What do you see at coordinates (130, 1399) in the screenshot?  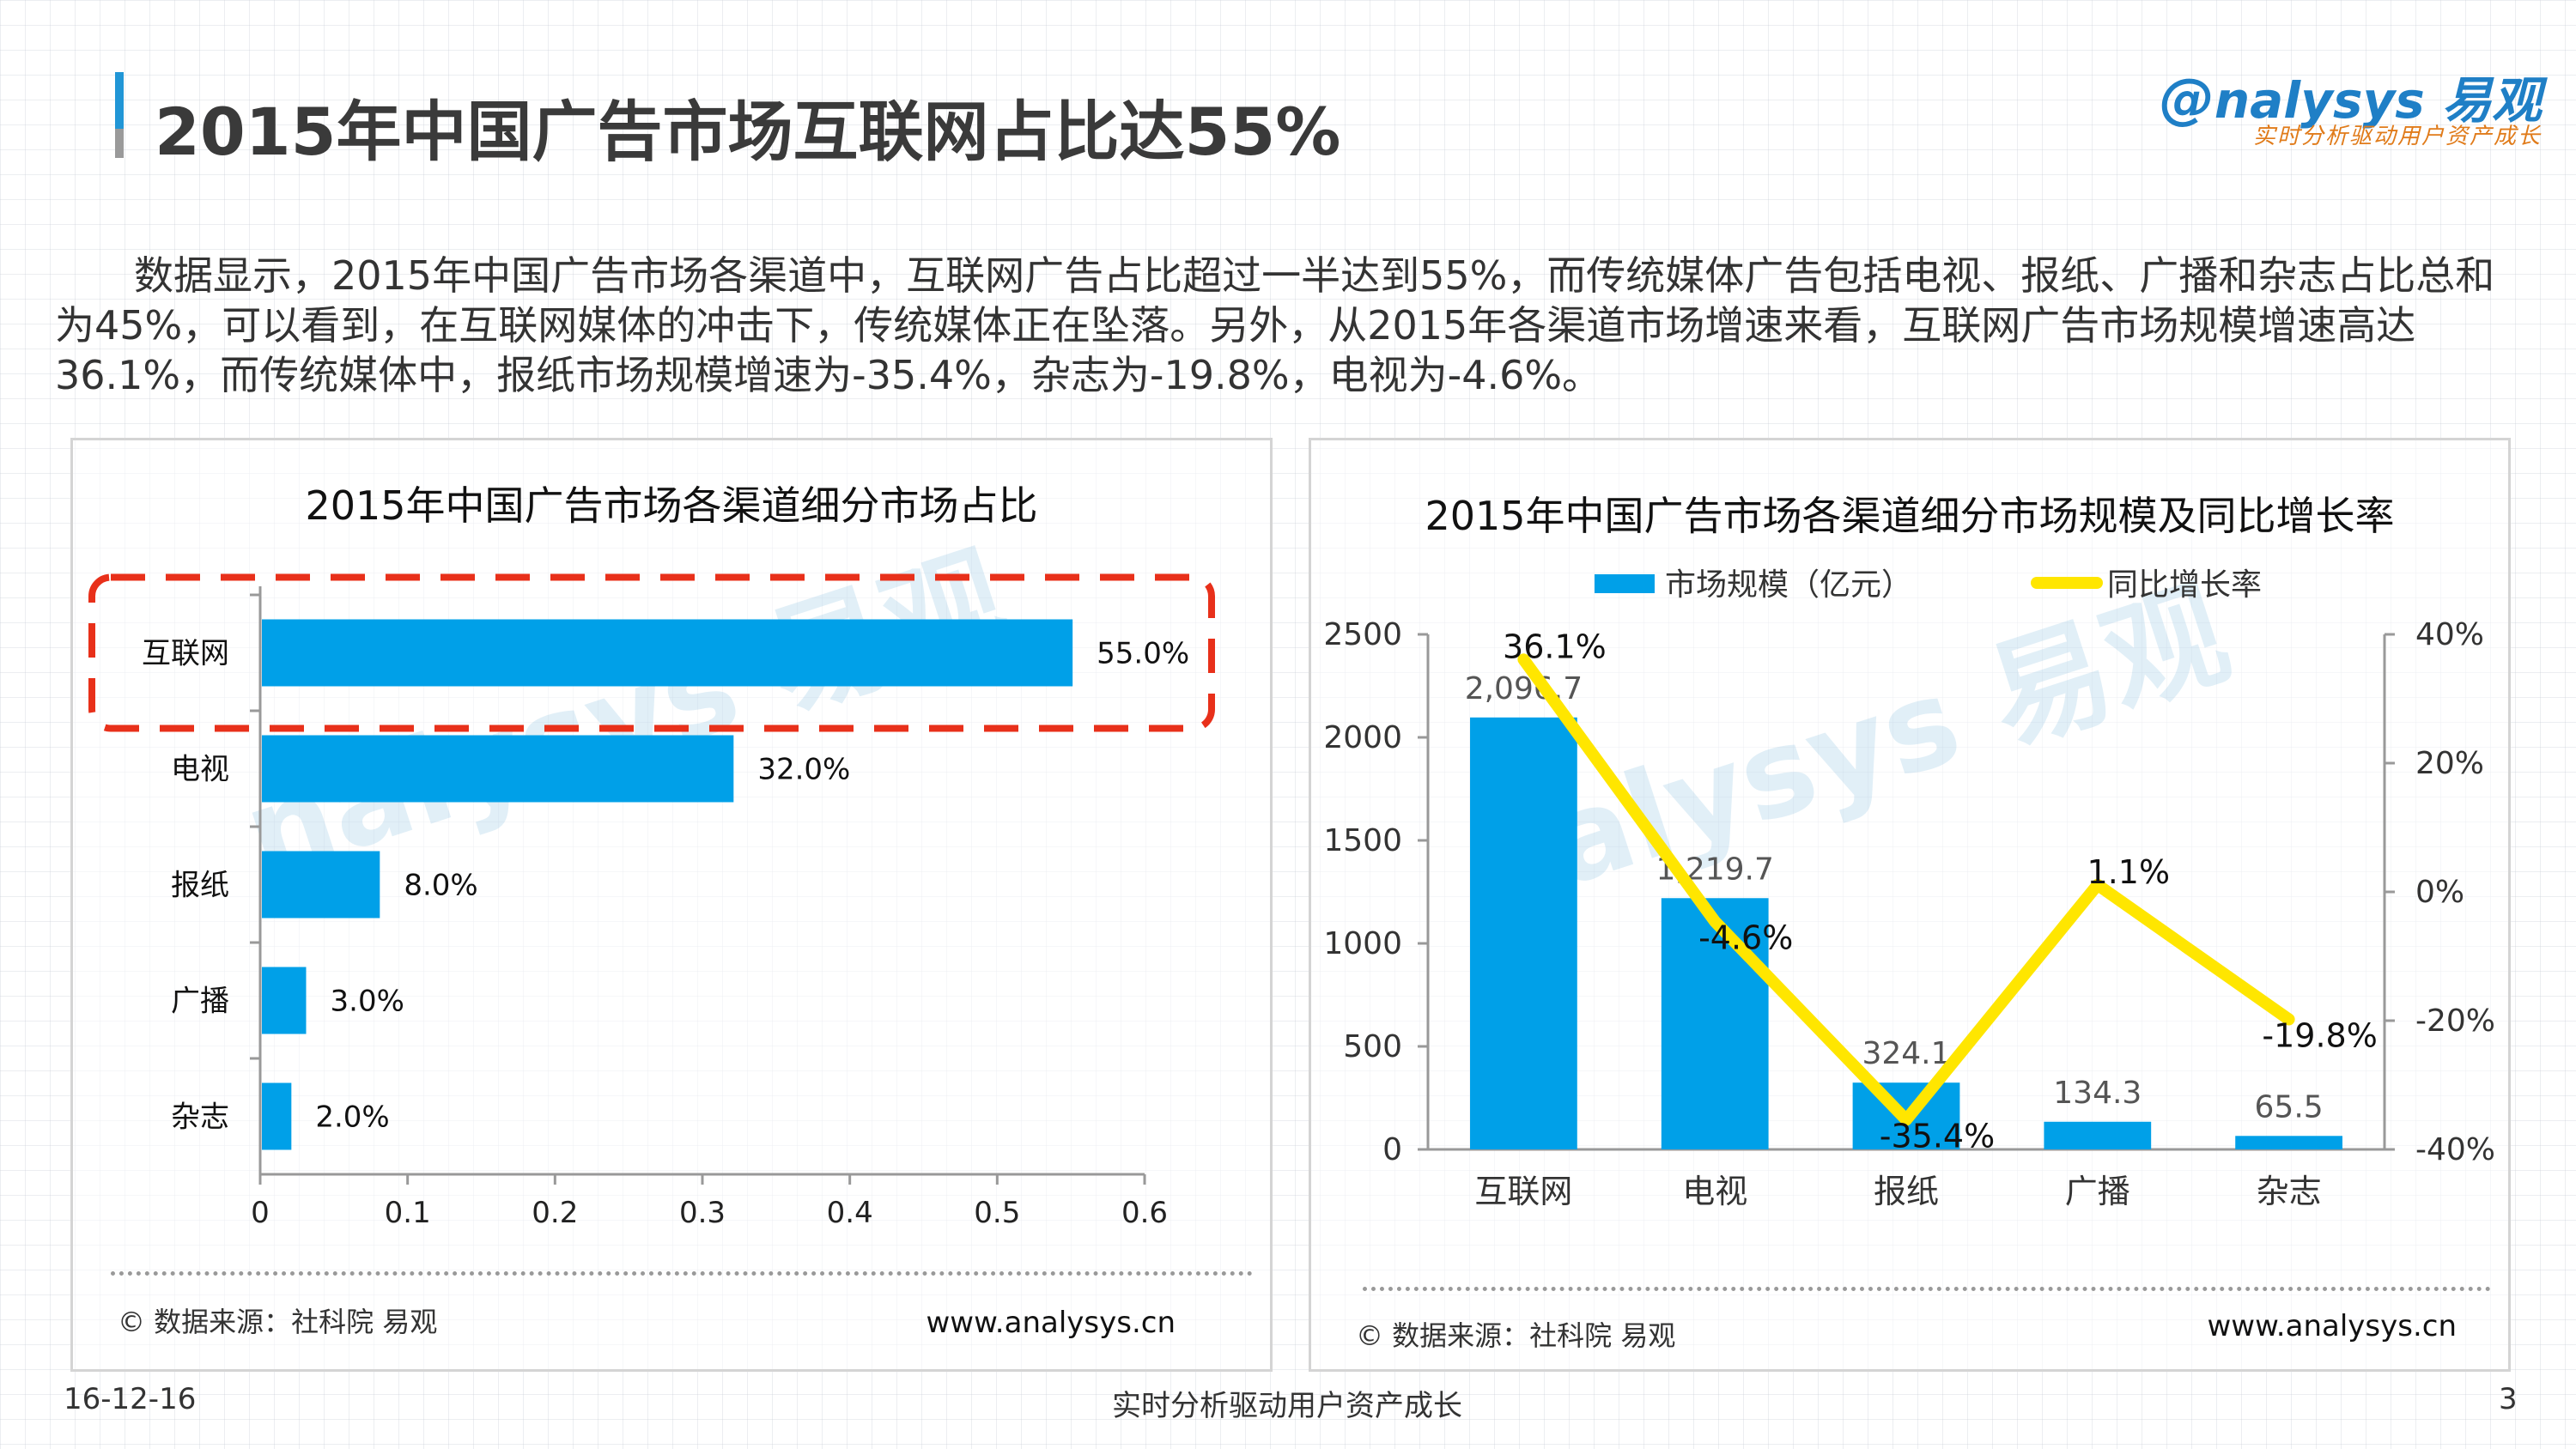 I see `footer-date: 16-12-16` at bounding box center [130, 1399].